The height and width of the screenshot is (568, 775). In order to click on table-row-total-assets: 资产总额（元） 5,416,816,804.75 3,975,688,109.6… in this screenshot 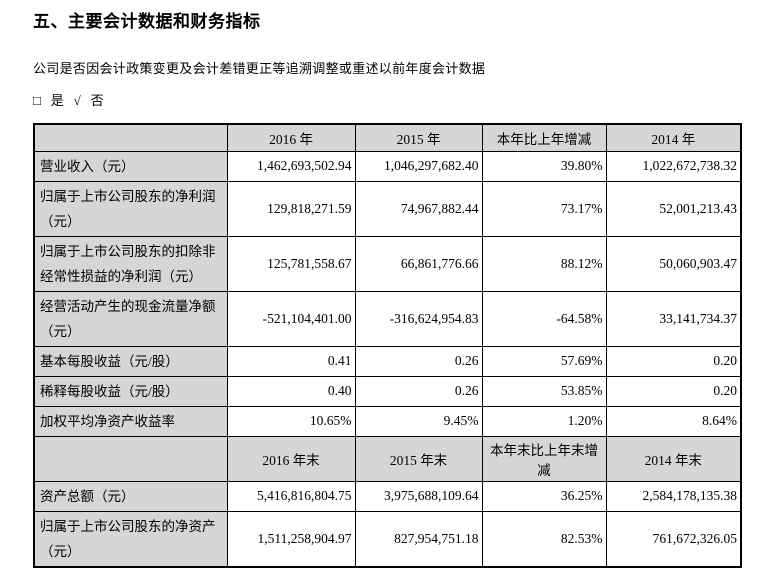, I will do `click(387, 496)`.